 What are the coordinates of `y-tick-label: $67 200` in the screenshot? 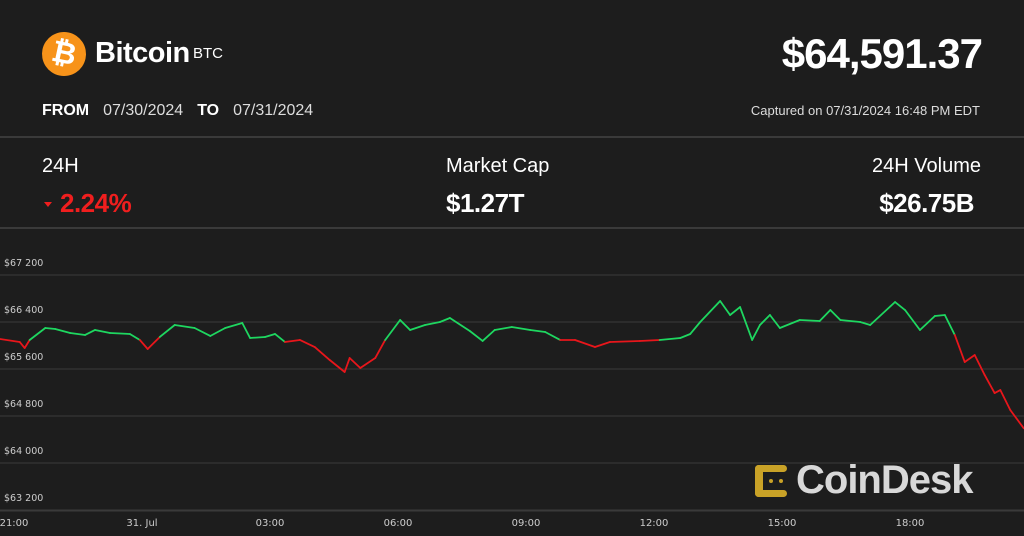 It's located at (24, 263).